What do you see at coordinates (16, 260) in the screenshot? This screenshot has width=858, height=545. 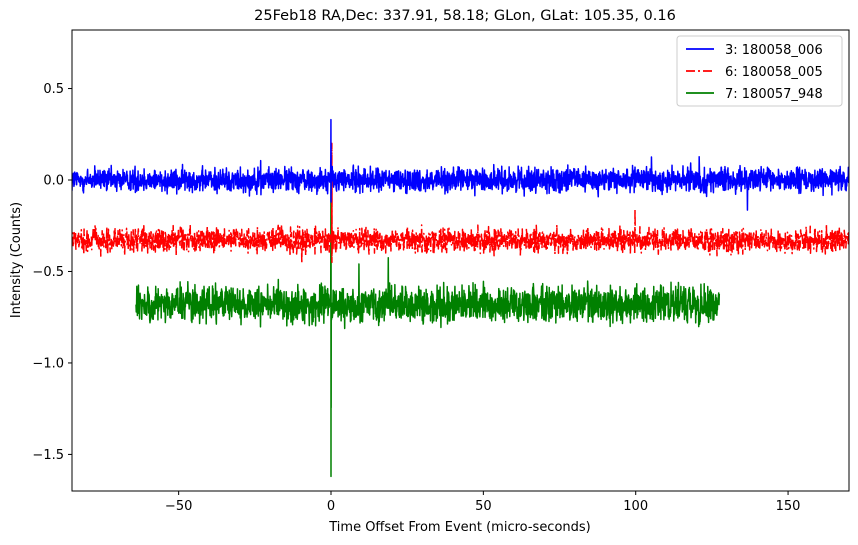 I see `y-axis-label: Intensity (Counts)` at bounding box center [16, 260].